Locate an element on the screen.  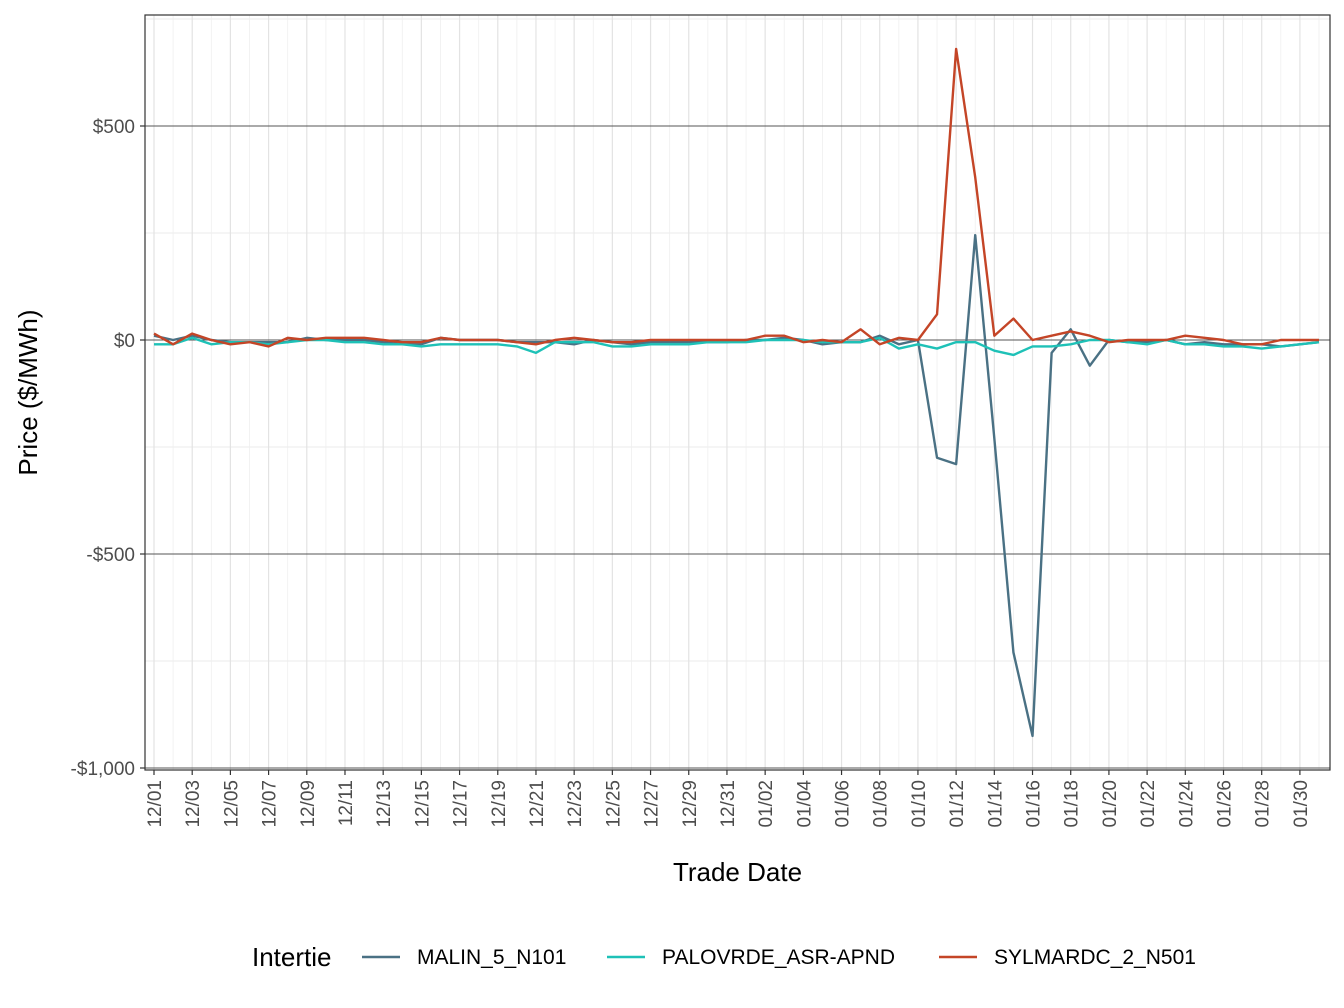
x-tick-label: 01/26 is located at coordinates (1225, 804).